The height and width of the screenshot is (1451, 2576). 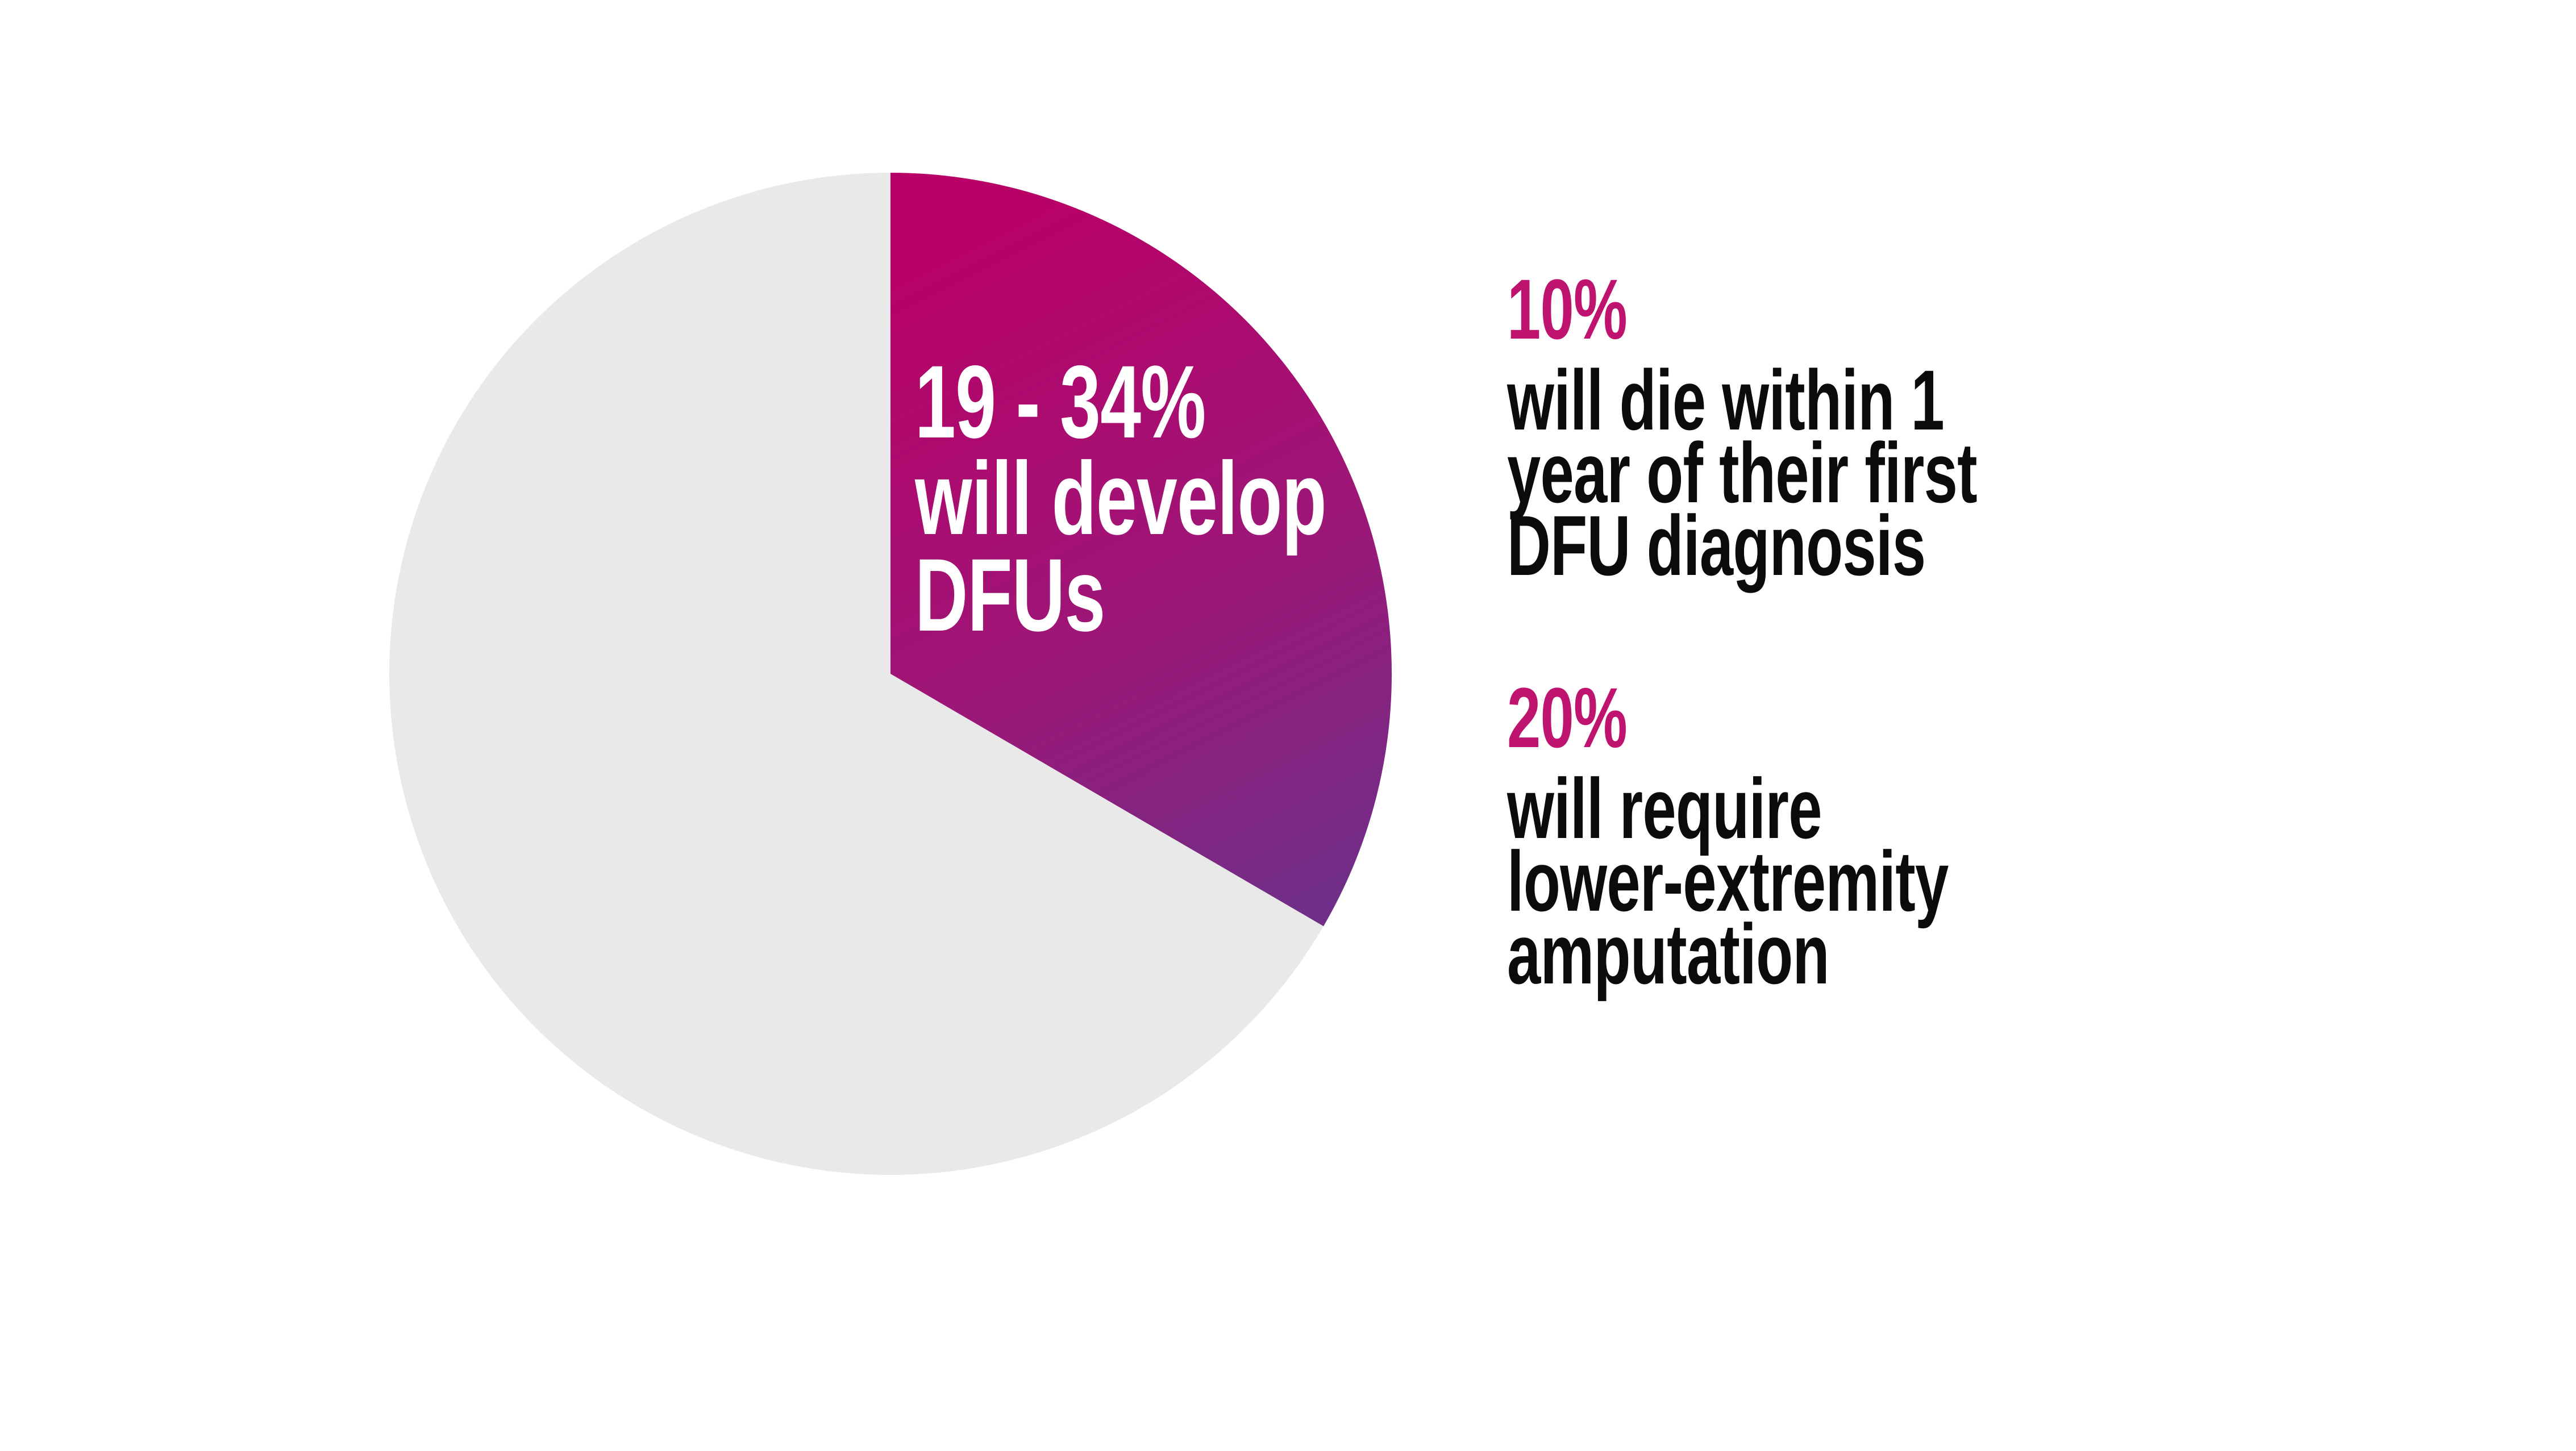 I want to click on stat-value-amputation: 20%, so click(x=1567, y=717).